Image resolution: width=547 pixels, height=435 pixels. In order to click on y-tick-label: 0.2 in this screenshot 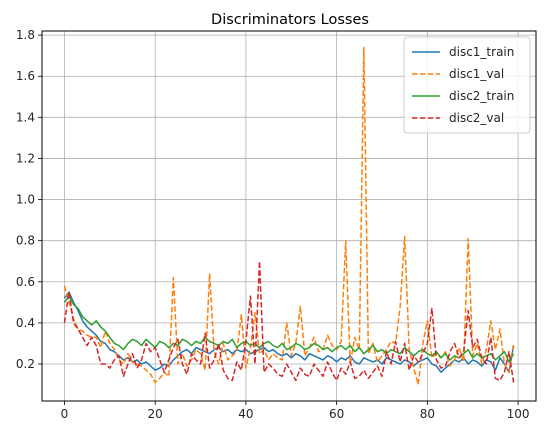, I will do `click(25, 364)`.